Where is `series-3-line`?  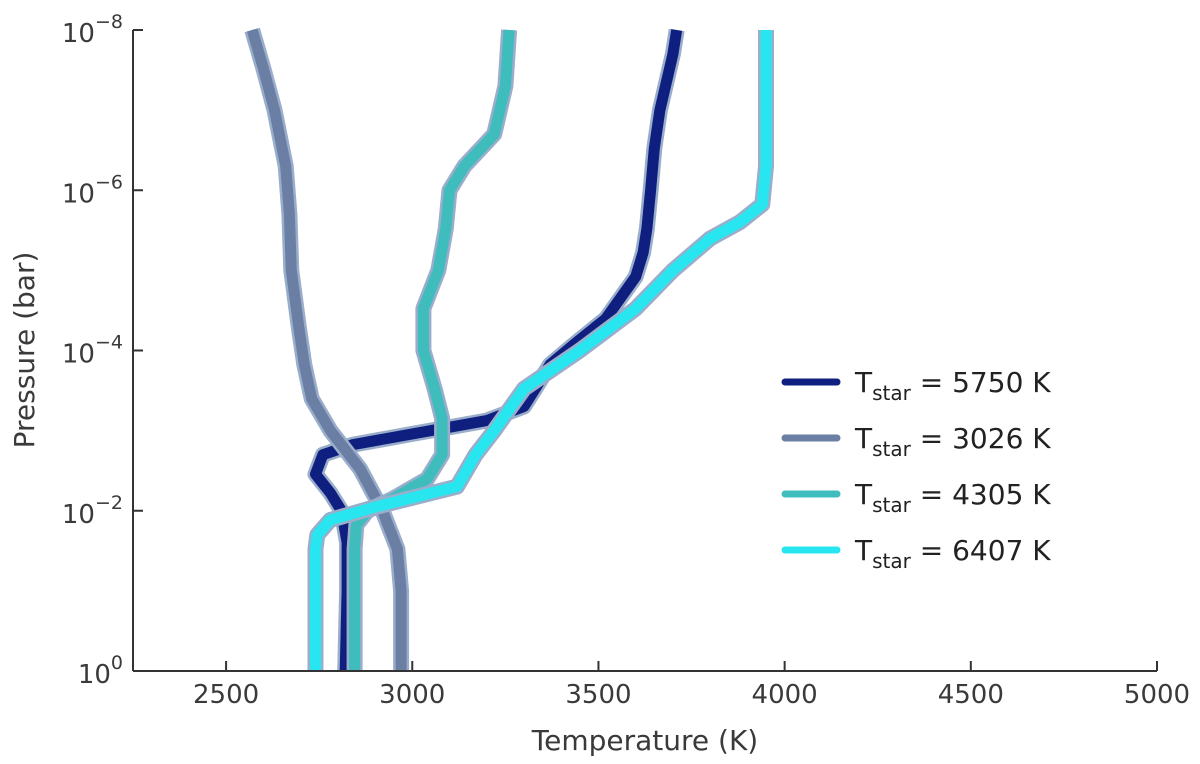 series-3-line is located at coordinates (432, 350).